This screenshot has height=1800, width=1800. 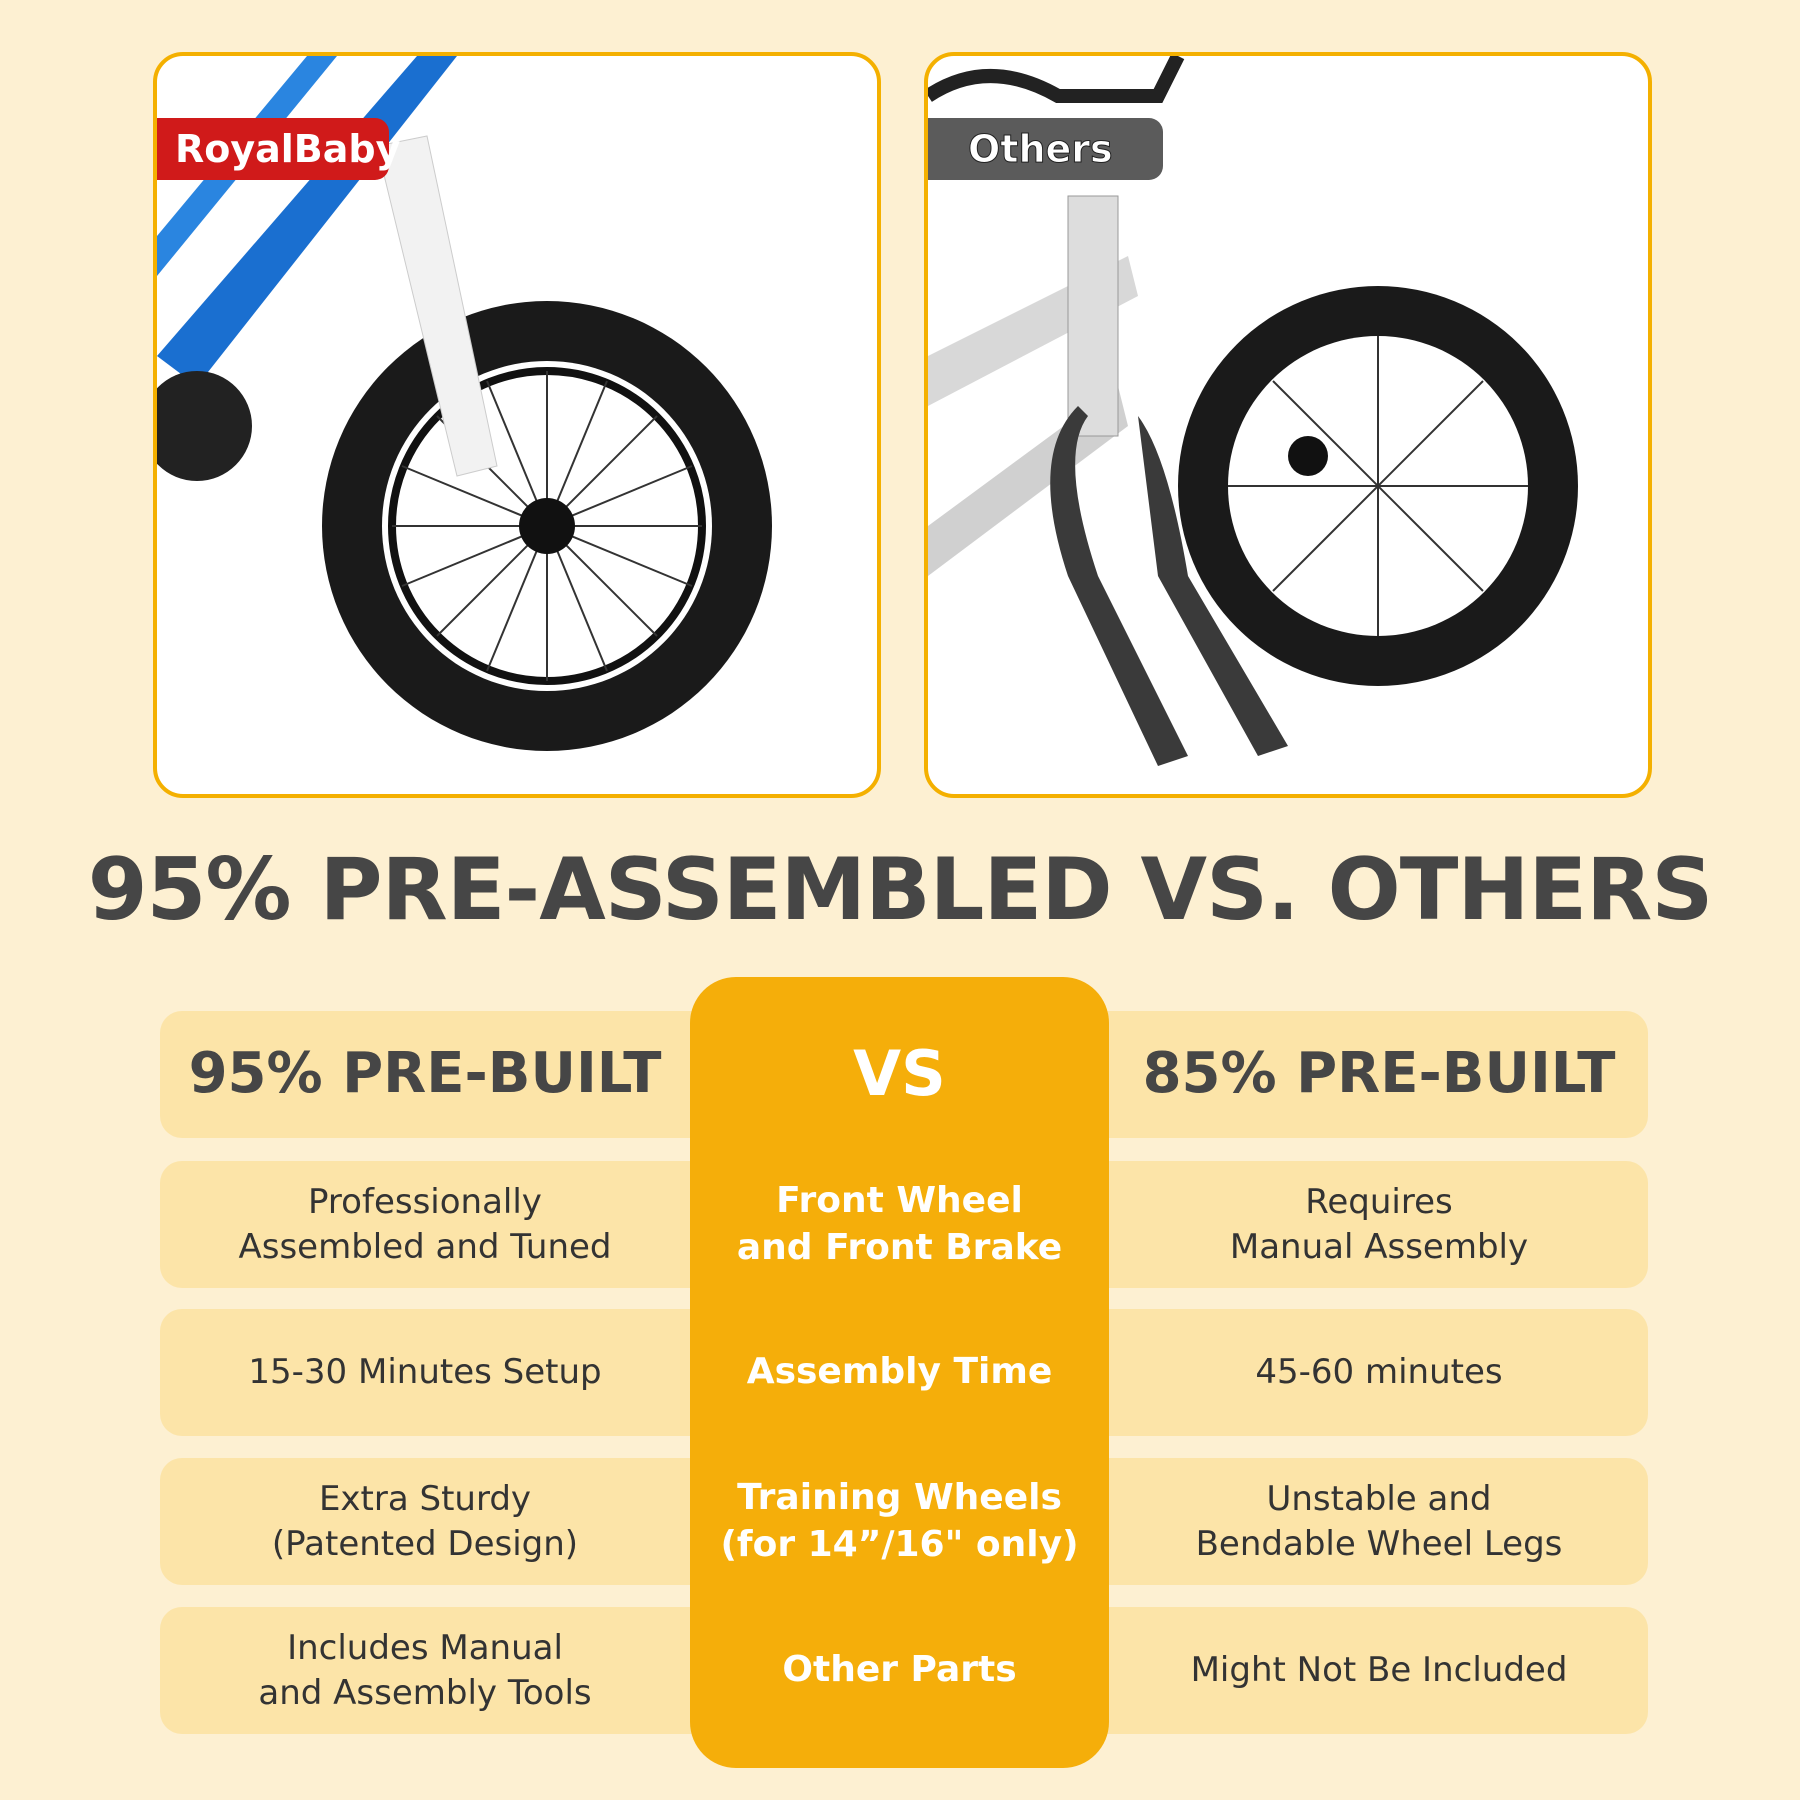 I want to click on row-left: Includes Manual and Assembly Tools, so click(x=425, y=1670).